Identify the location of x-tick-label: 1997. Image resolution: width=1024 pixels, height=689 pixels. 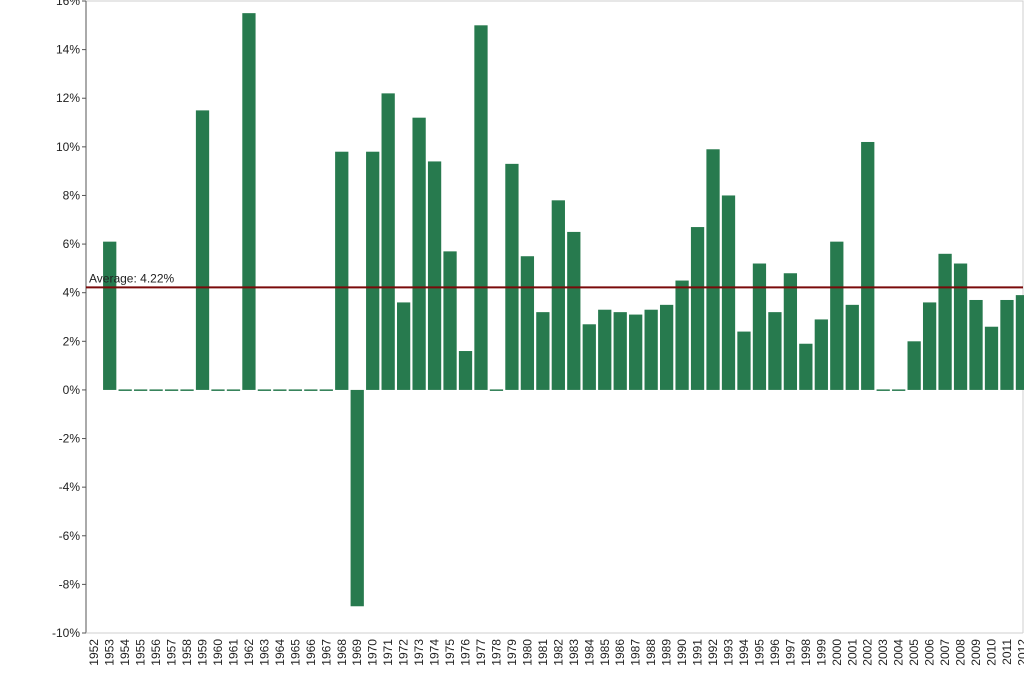
(790, 652).